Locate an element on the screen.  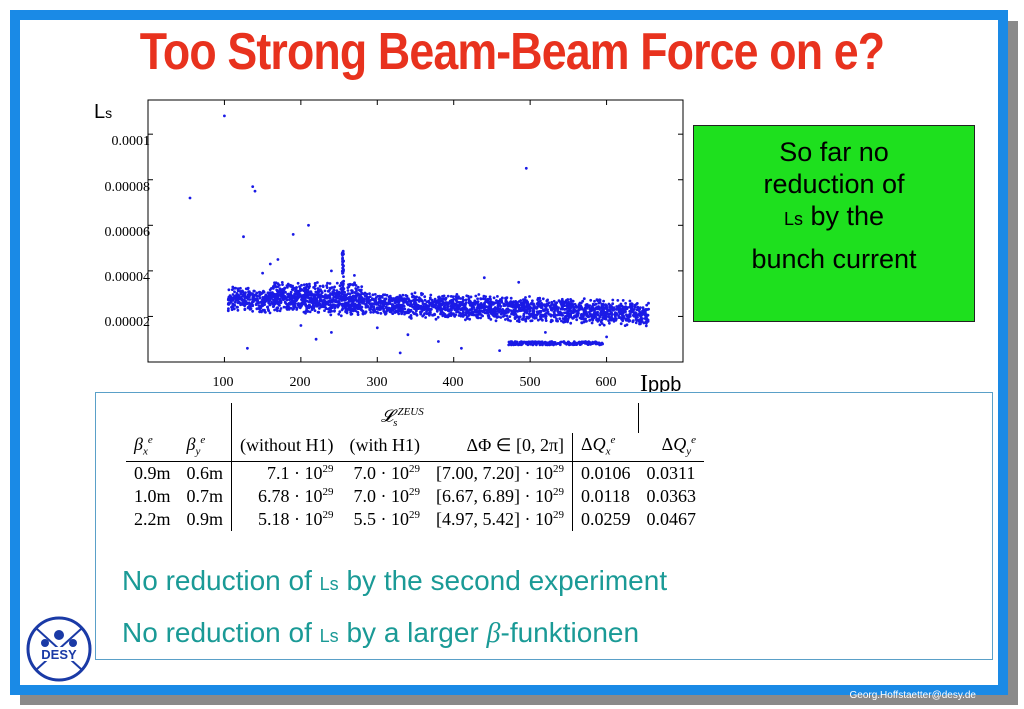
table-cell: 2.2m is located at coordinates (152, 518).